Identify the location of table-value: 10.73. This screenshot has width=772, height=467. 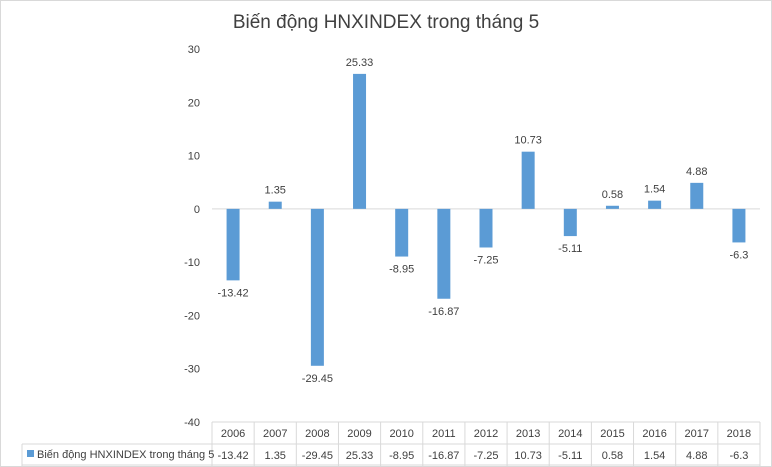
(528, 456).